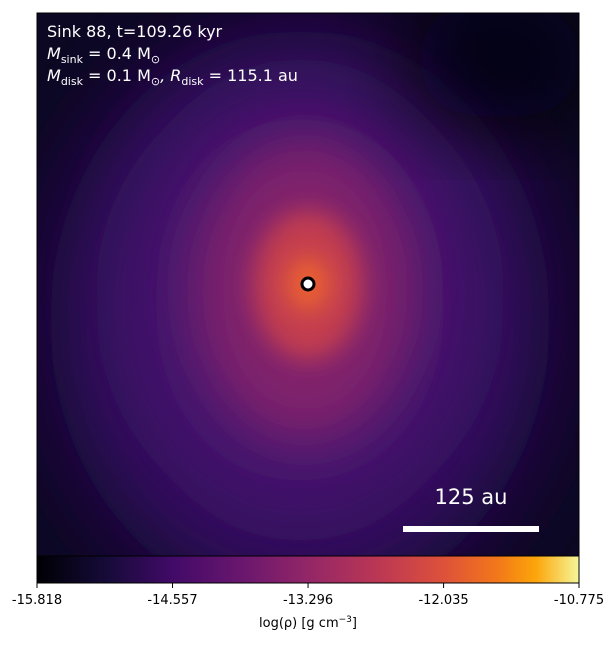 The width and height of the screenshot is (615, 648). Describe the element at coordinates (443, 600) in the screenshot. I see `tick-label: -12.035` at that location.